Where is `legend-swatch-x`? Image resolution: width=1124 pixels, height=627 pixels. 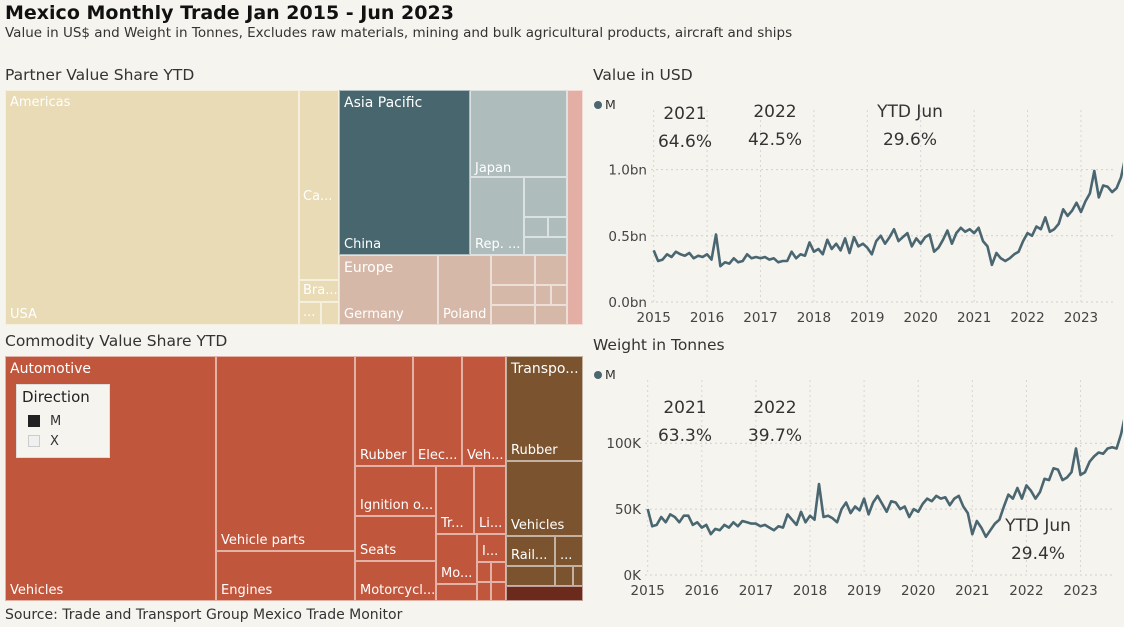 legend-swatch-x is located at coordinates (34, 441).